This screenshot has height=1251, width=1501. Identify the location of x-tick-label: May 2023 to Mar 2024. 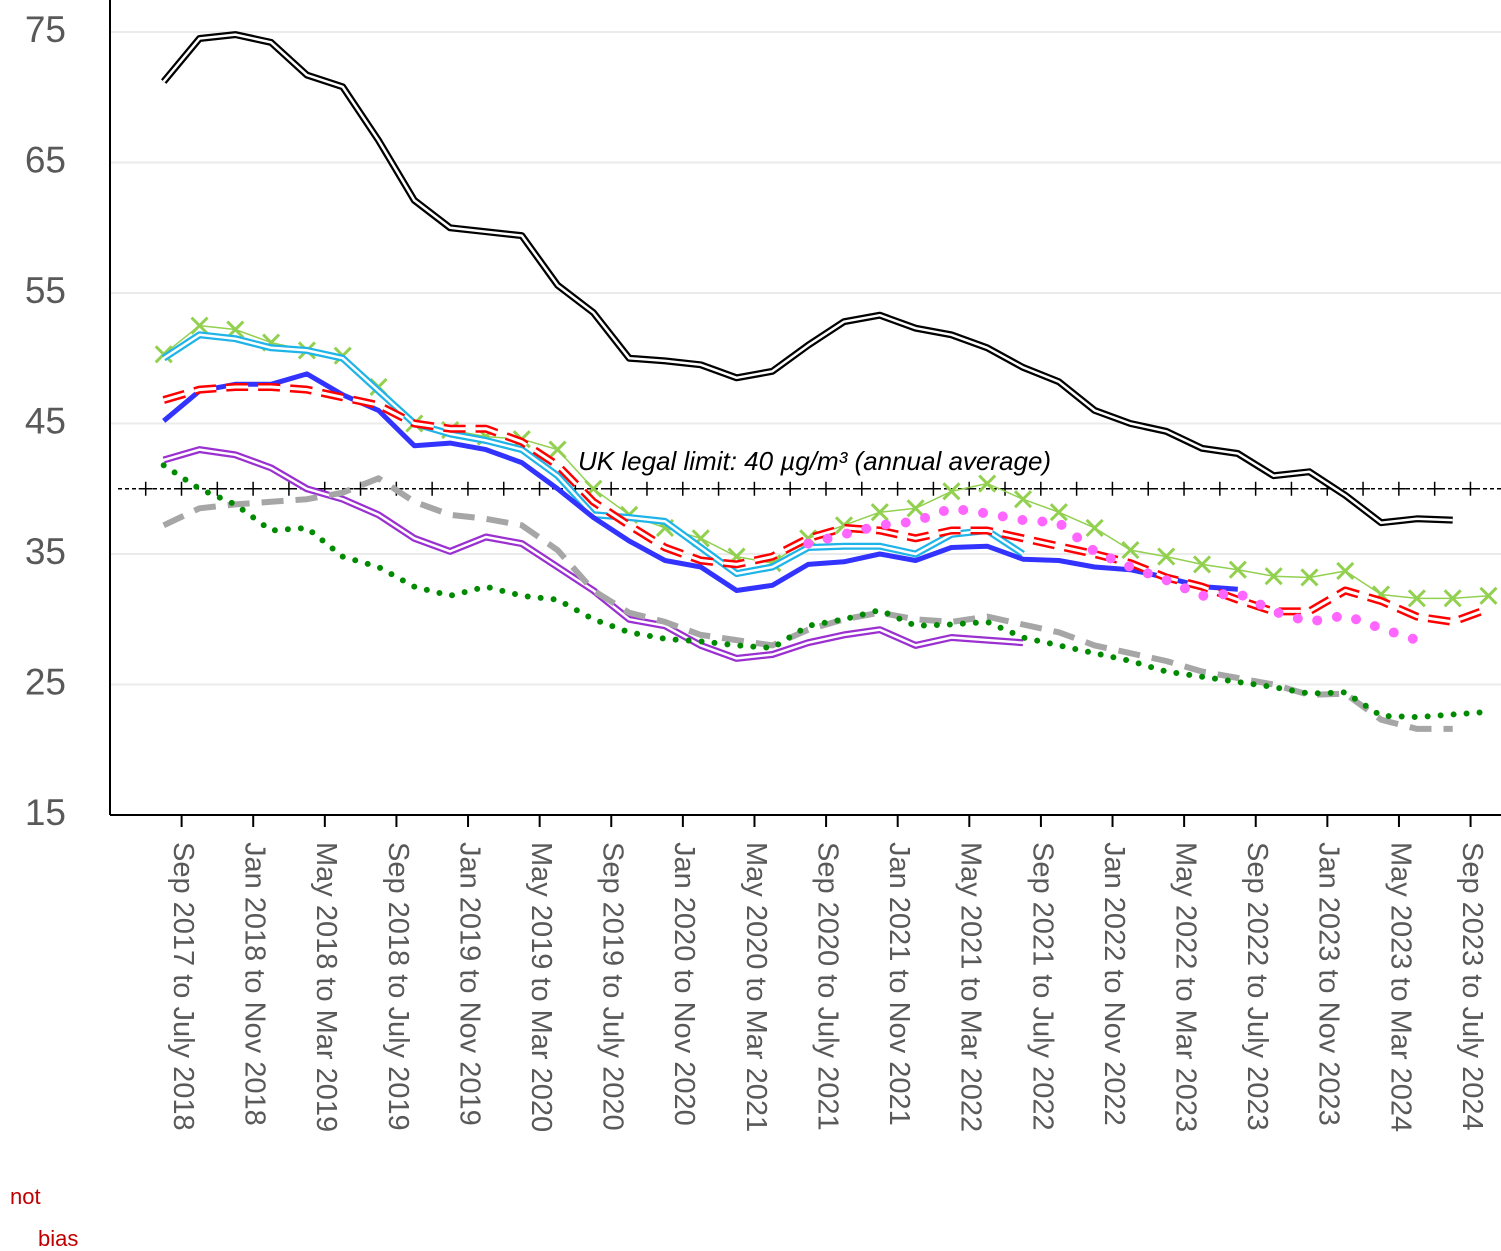
(1400, 987).